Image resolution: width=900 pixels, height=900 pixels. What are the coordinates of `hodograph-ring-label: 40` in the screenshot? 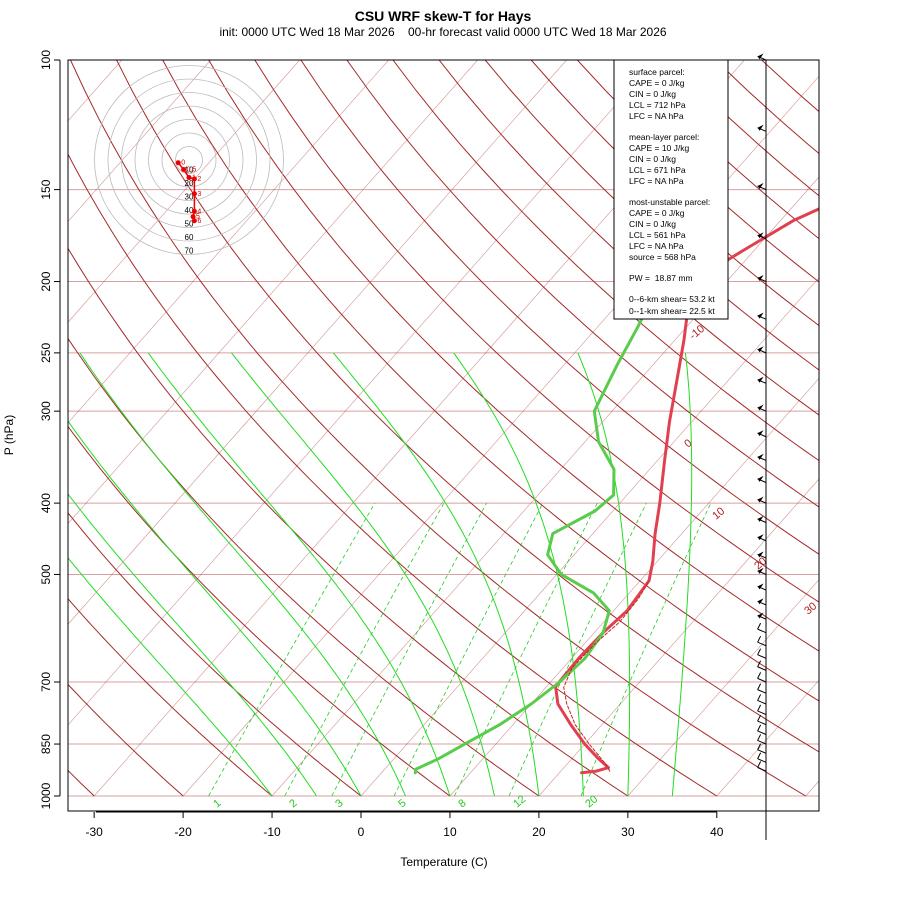 It's located at (189, 210).